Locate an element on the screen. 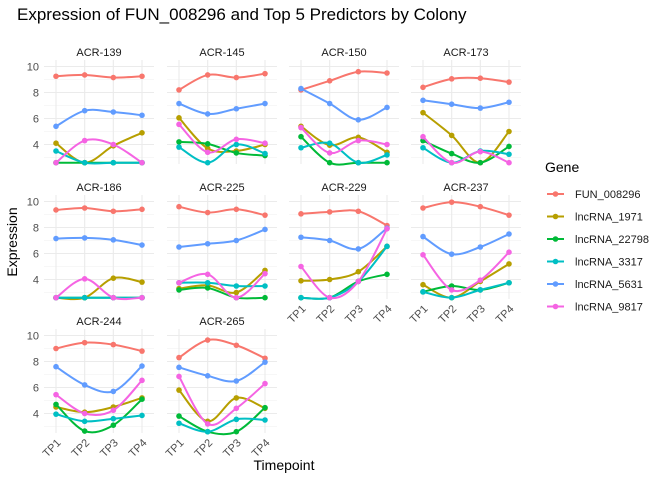 The height and width of the screenshot is (480, 672). series-line-lncrna-1971 is located at coordinates (344, 263).